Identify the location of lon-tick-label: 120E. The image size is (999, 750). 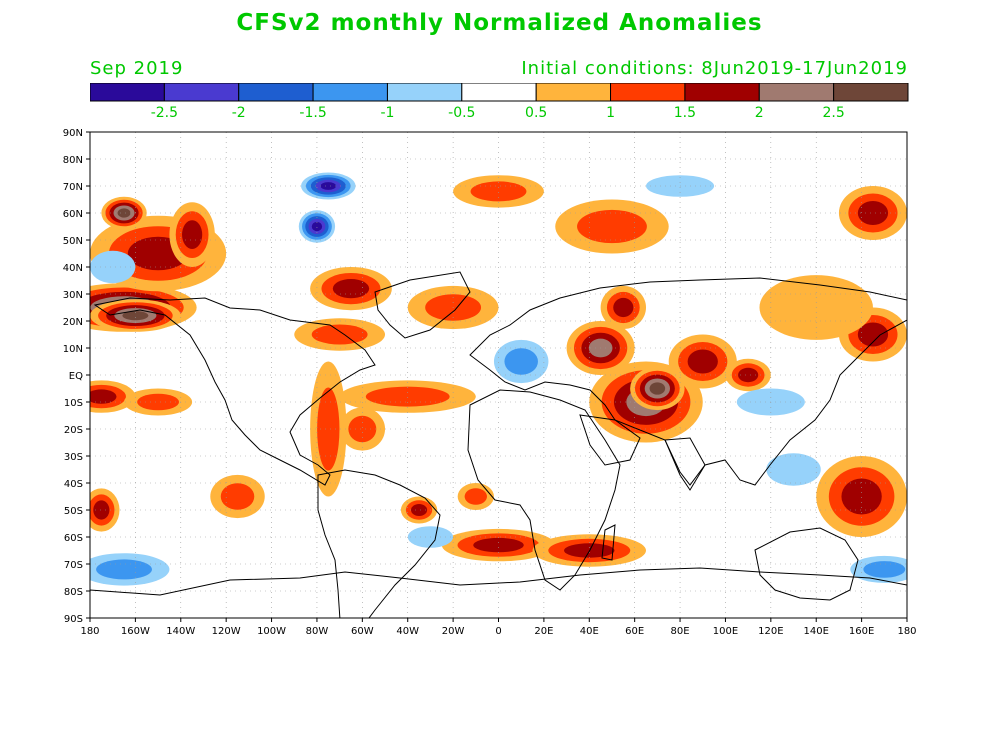
(770, 631).